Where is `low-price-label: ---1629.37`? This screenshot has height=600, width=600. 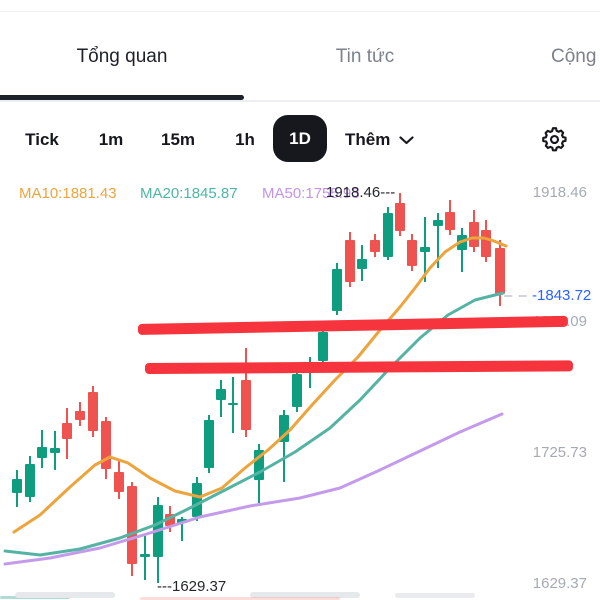
low-price-label: ---1629.37 is located at coordinates (192, 586).